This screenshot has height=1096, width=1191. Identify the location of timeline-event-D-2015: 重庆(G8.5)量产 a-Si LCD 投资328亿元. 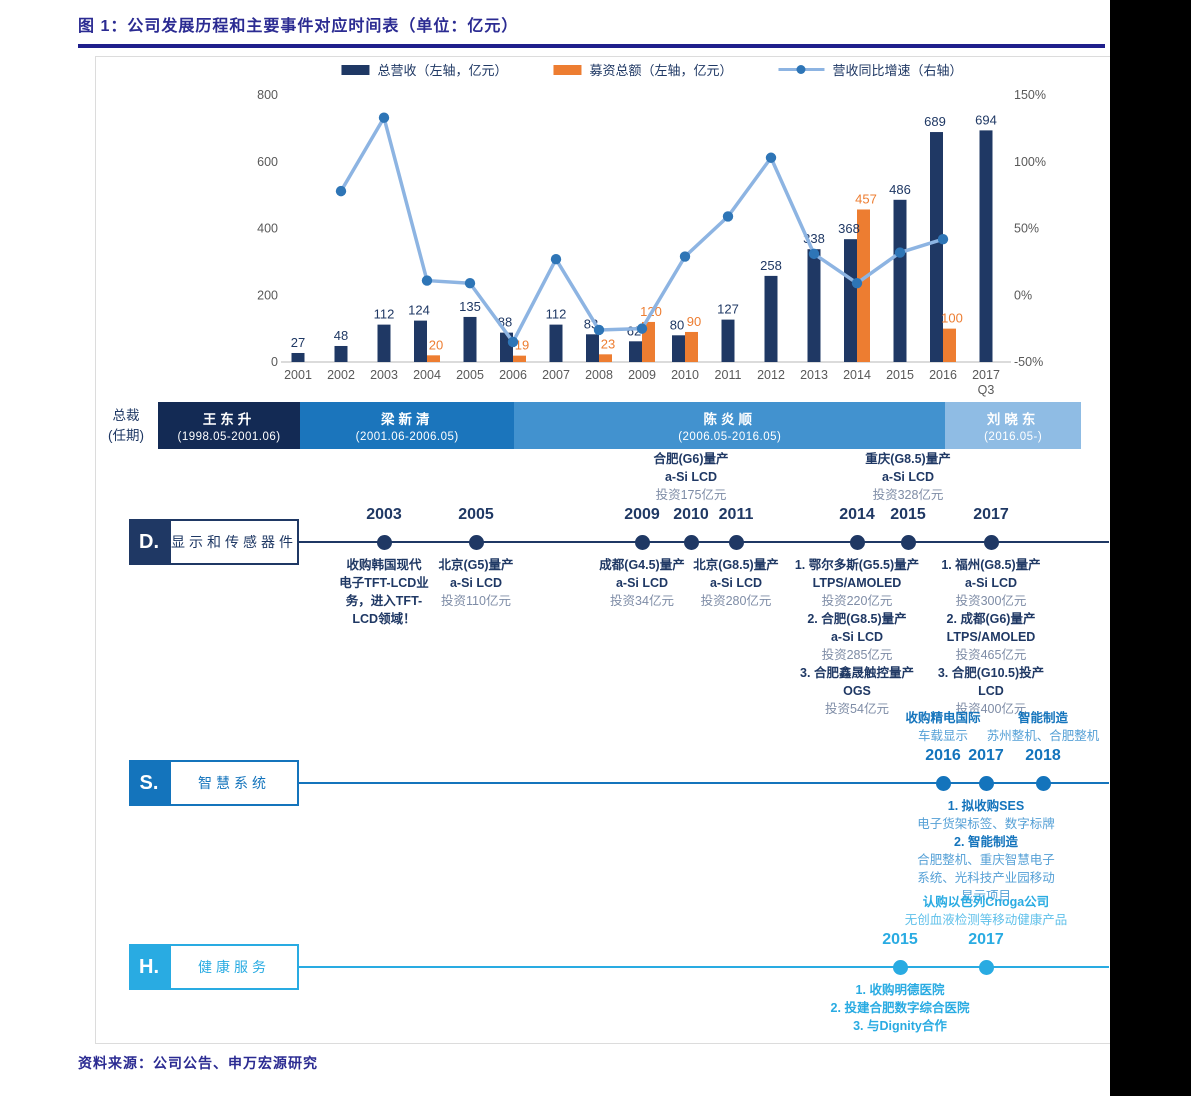
(908, 477).